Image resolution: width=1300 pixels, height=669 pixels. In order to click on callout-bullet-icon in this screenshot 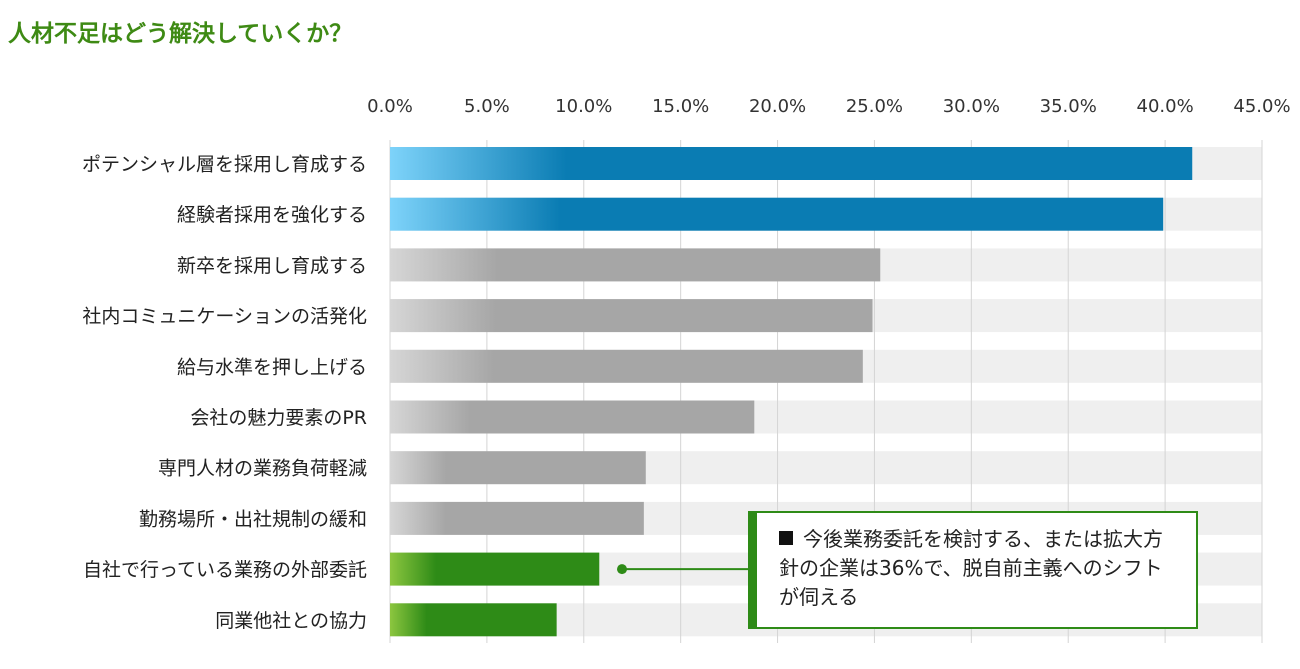, I will do `click(786, 538)`.